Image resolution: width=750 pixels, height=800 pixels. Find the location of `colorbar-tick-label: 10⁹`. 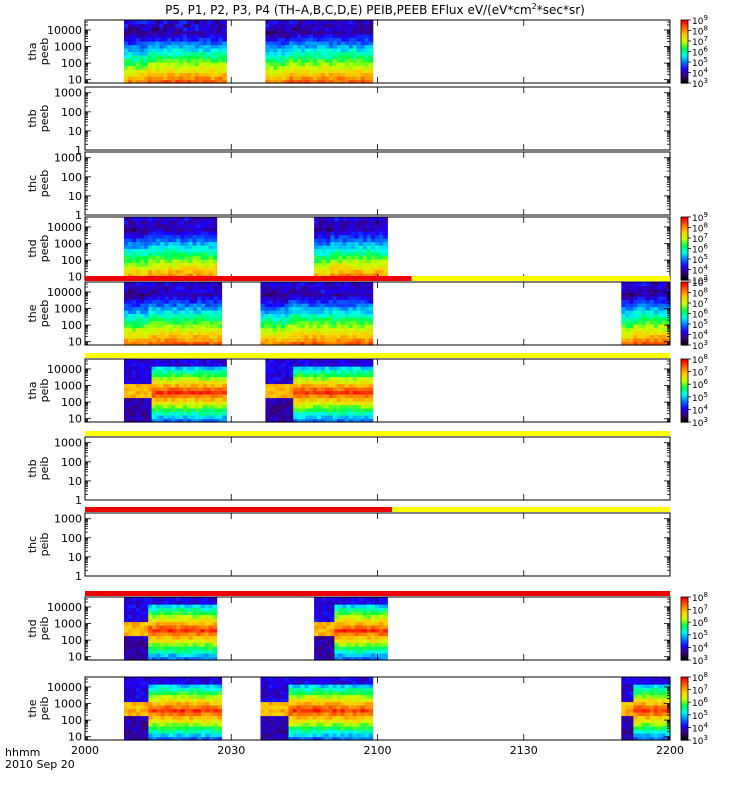

colorbar-tick-label: 10⁹ is located at coordinates (700, 217).